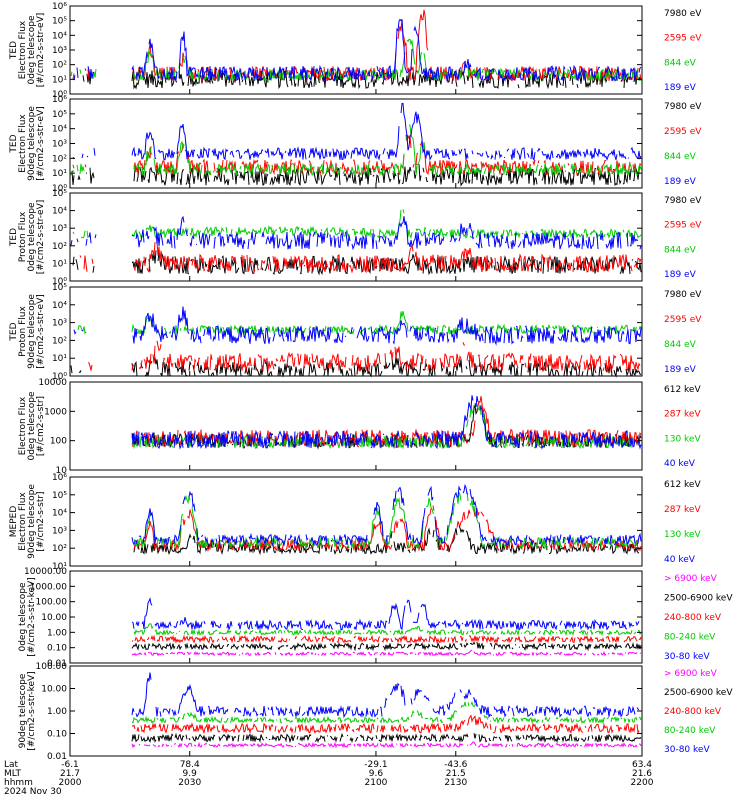 This screenshot has width=750, height=800. I want to click on x-tick-label-hhmm: 2030, so click(189, 783).